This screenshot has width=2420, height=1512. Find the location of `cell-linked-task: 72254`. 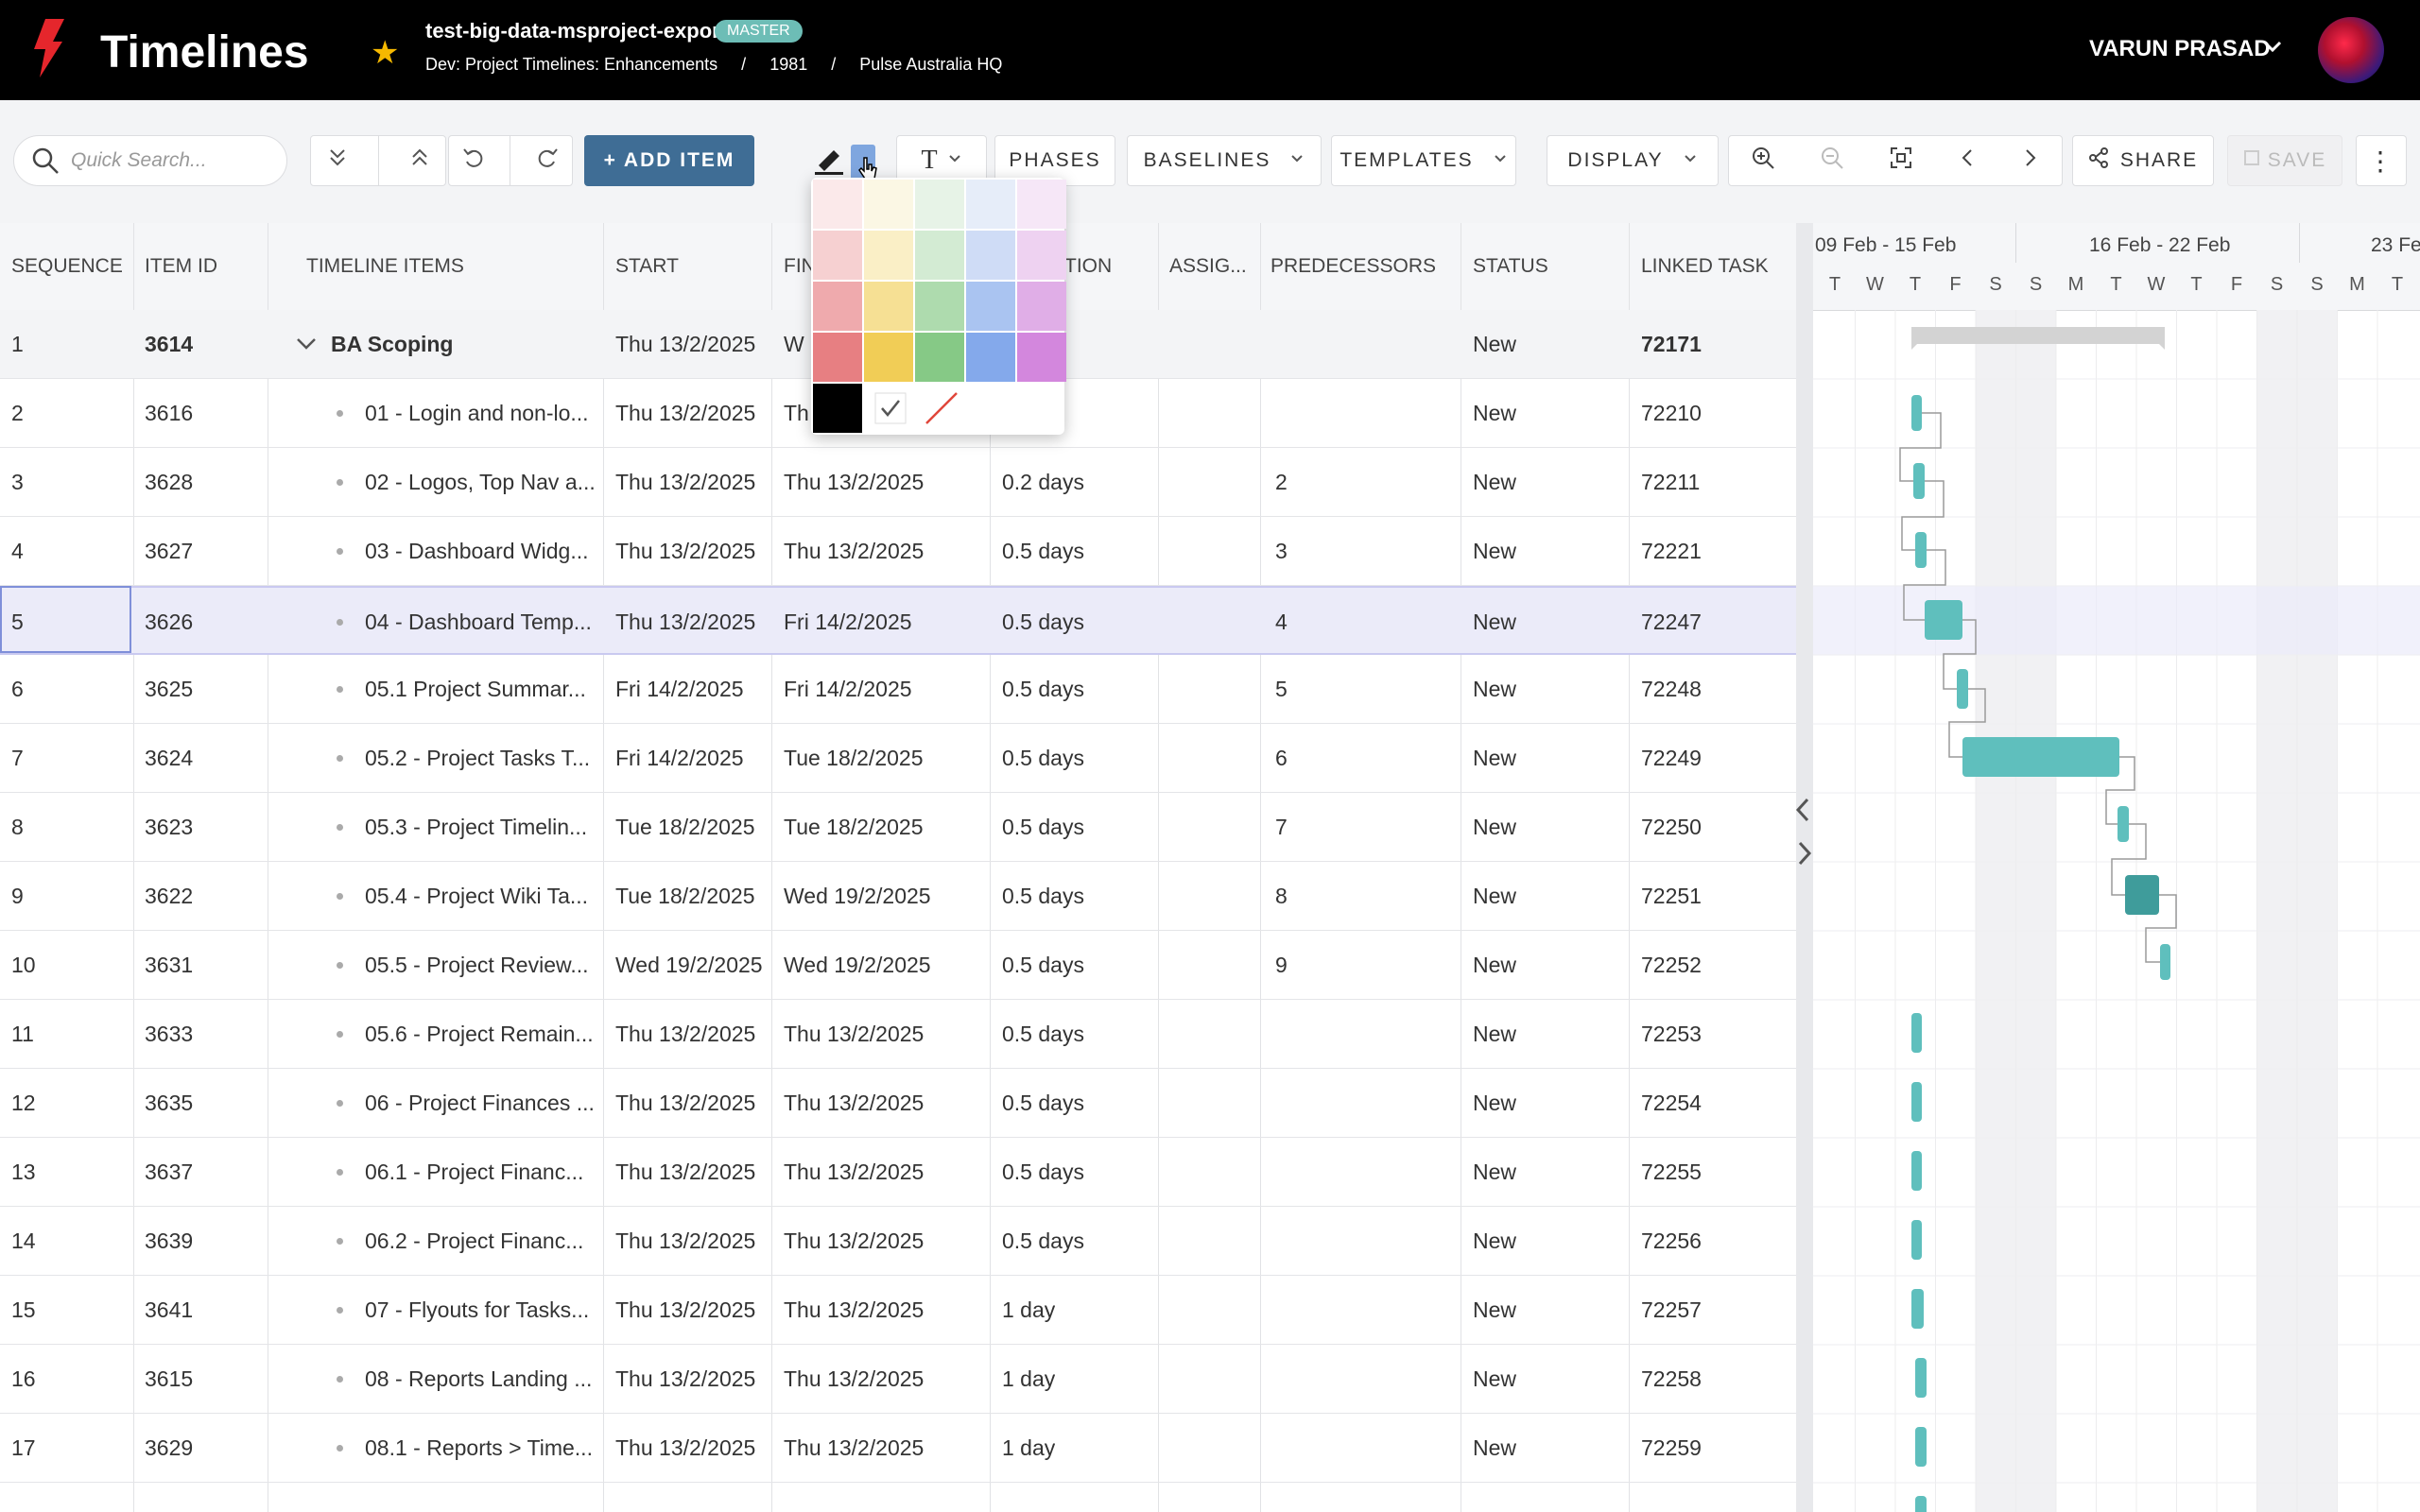

cell-linked-task: 72254 is located at coordinates (1672, 1103).